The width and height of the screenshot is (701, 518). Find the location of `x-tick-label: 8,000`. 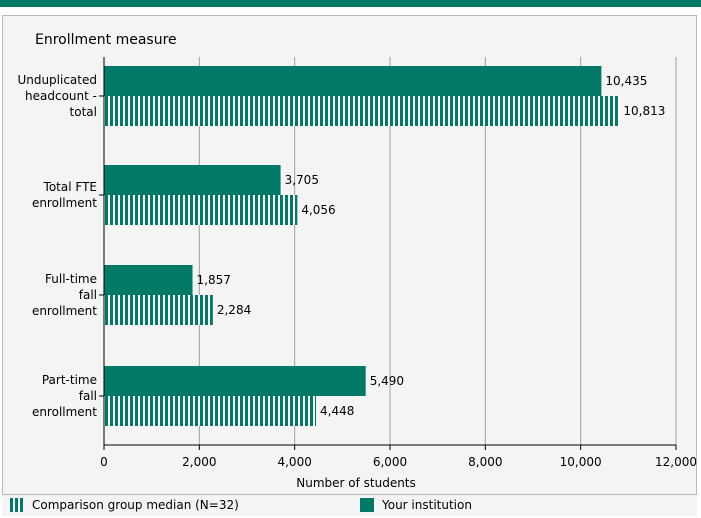

x-tick-label: 8,000 is located at coordinates (485, 462).